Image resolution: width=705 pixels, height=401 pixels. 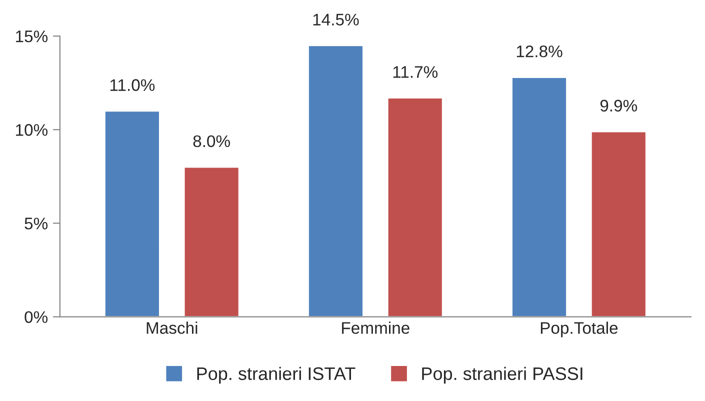 I want to click on data-label: 11.0%, so click(x=132, y=85).